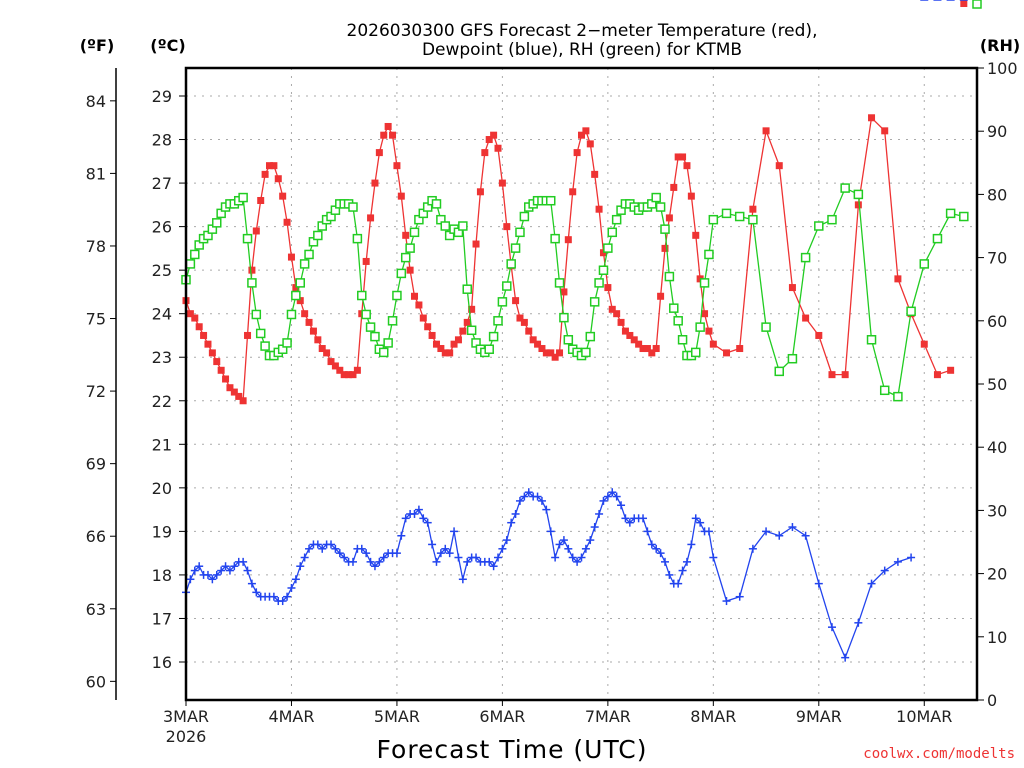  What do you see at coordinates (997, 258) in the screenshot?
I see `rh-tick-label: 70` at bounding box center [997, 258].